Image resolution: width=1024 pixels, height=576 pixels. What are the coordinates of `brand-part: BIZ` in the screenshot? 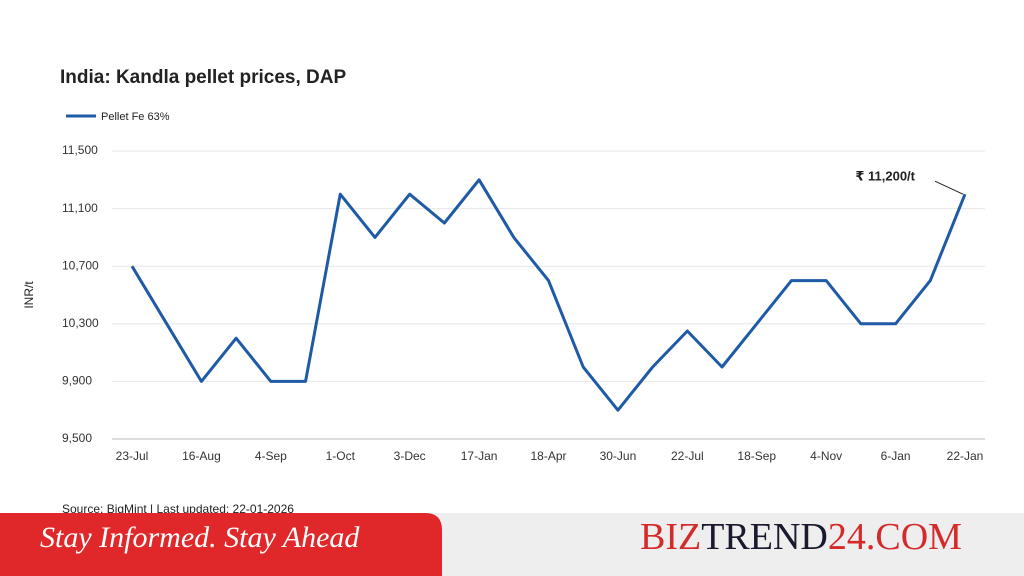 It's located at (670, 537).